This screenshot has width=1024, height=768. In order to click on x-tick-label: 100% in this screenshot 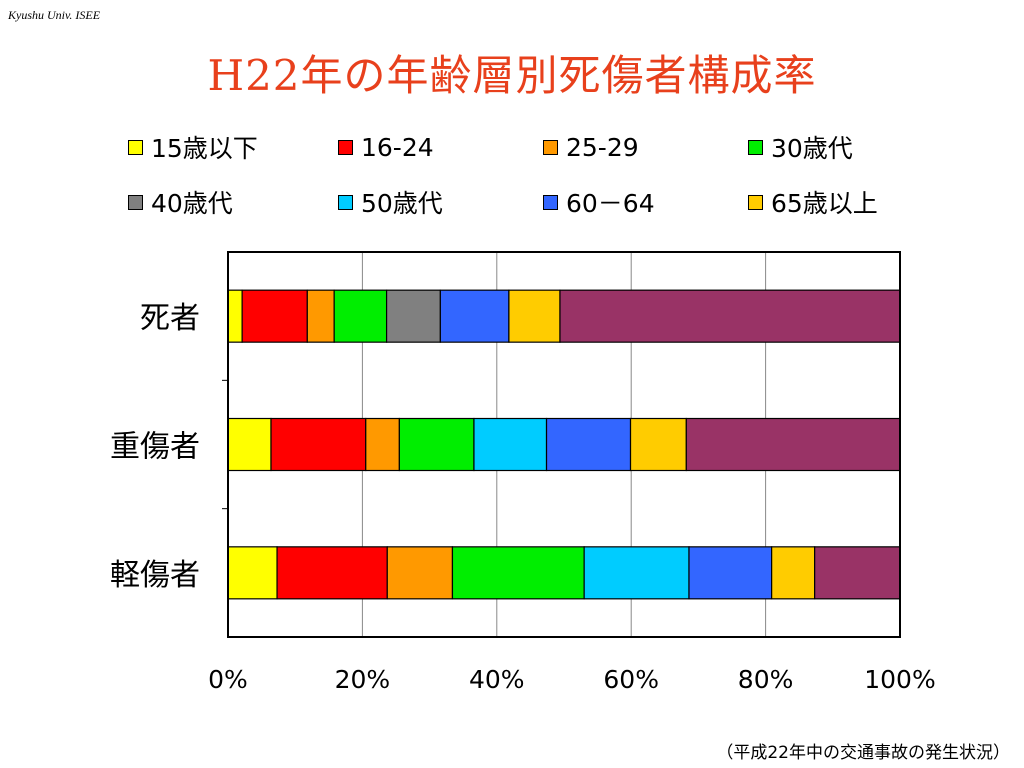, I will do `click(899, 679)`.